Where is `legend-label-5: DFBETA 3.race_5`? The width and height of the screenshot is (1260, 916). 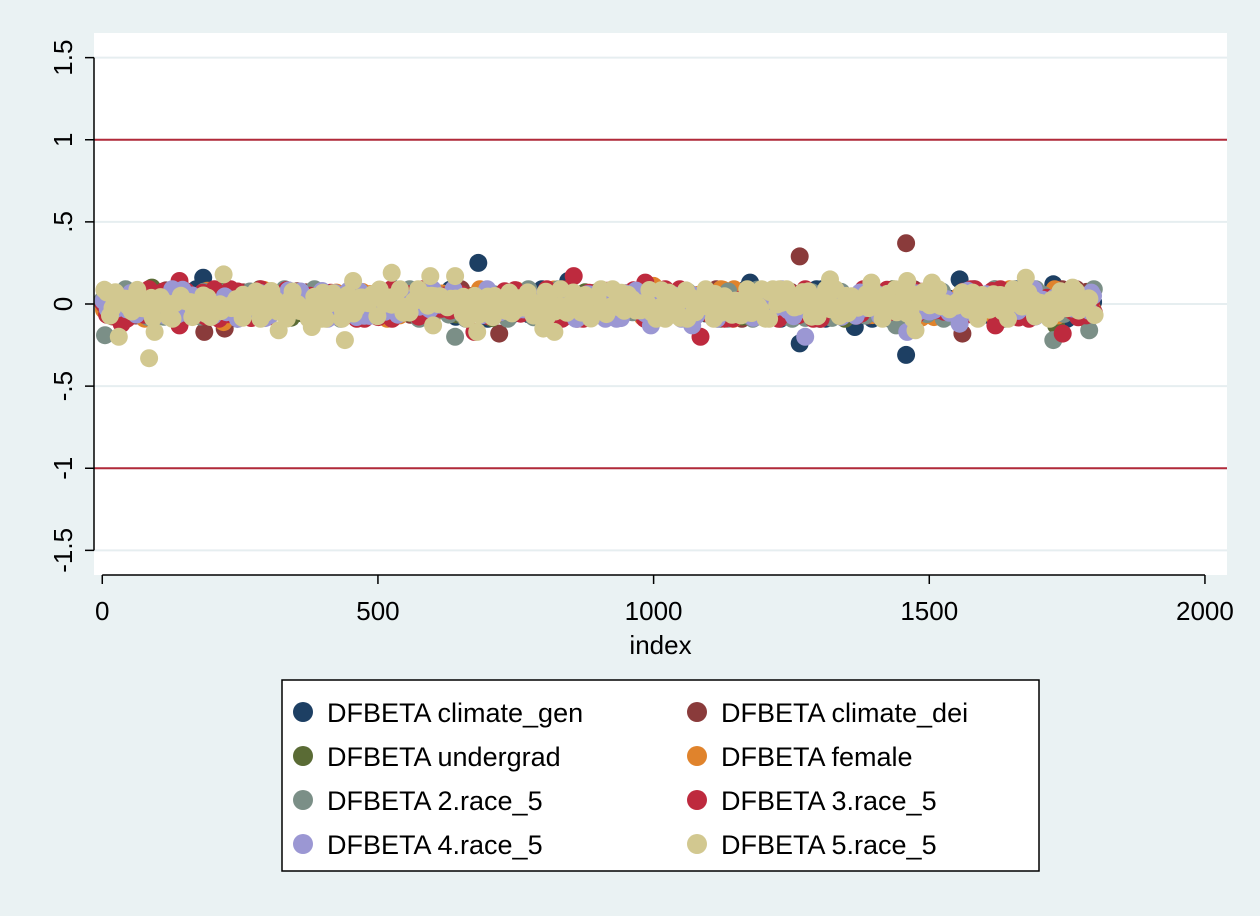 legend-label-5: DFBETA 3.race_5 is located at coordinates (829, 801).